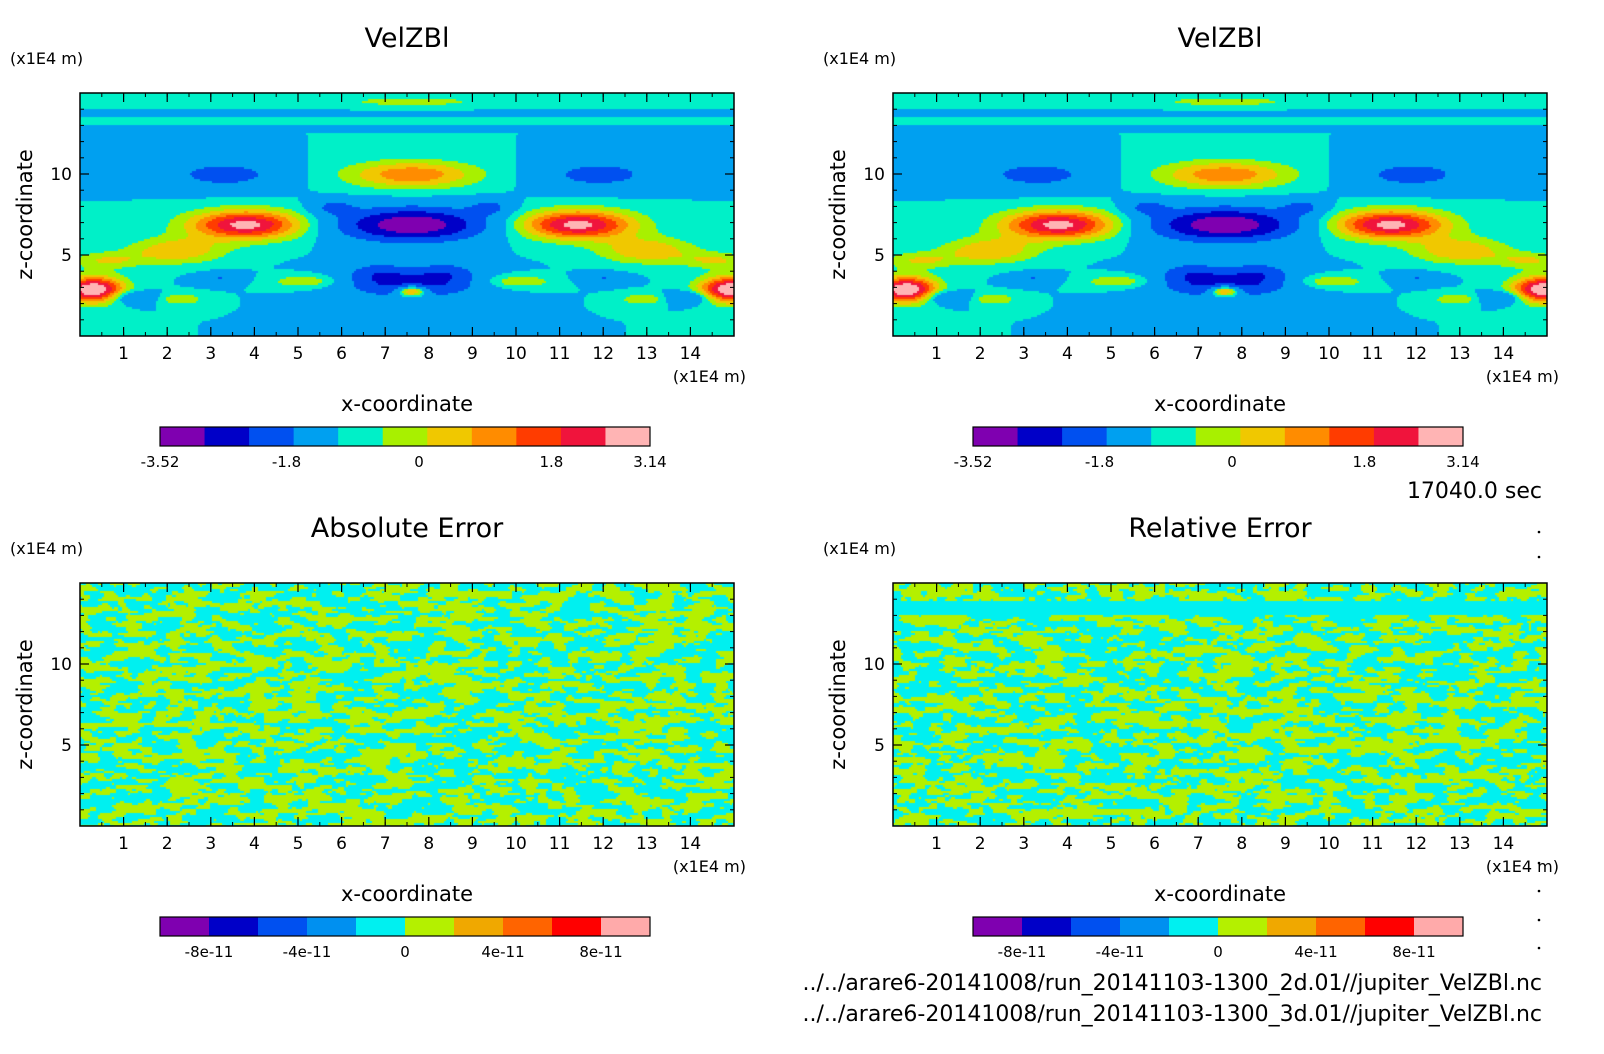 Image resolution: width=1604 pixels, height=1054 pixels. I want to click on colorbar-tick-label: -3.52, so click(160, 462).